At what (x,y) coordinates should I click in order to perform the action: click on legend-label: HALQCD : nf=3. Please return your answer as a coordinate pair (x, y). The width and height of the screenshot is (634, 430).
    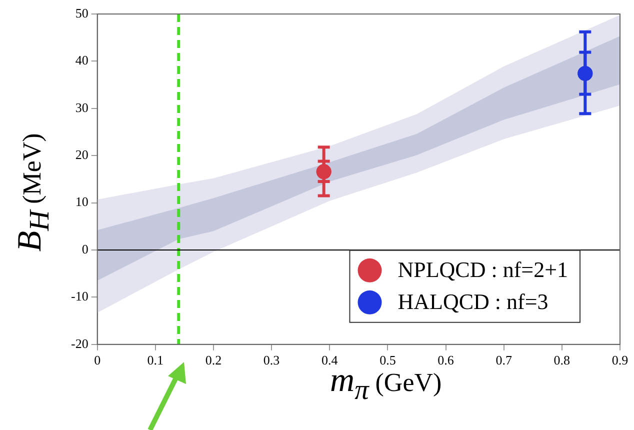
    Looking at the image, I should click on (473, 301).